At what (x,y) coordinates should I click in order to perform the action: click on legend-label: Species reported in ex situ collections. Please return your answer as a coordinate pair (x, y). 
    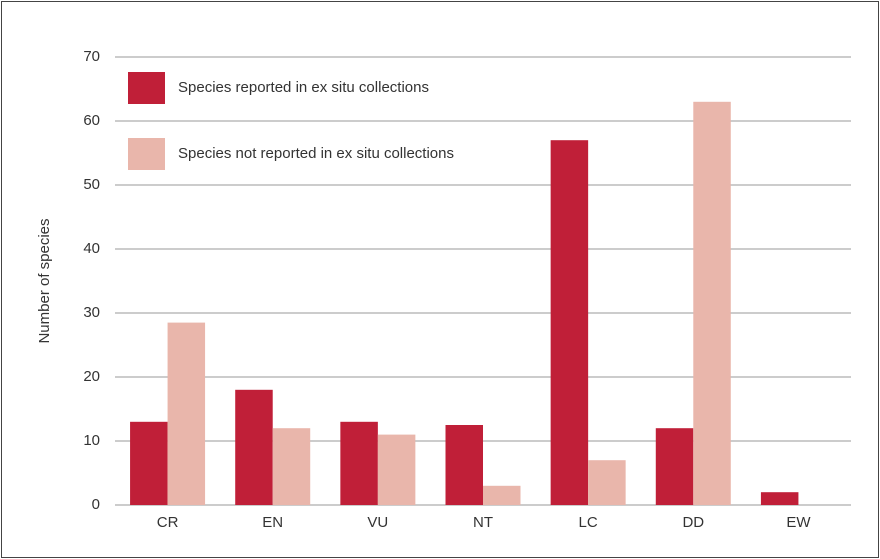
    Looking at the image, I should click on (303, 87).